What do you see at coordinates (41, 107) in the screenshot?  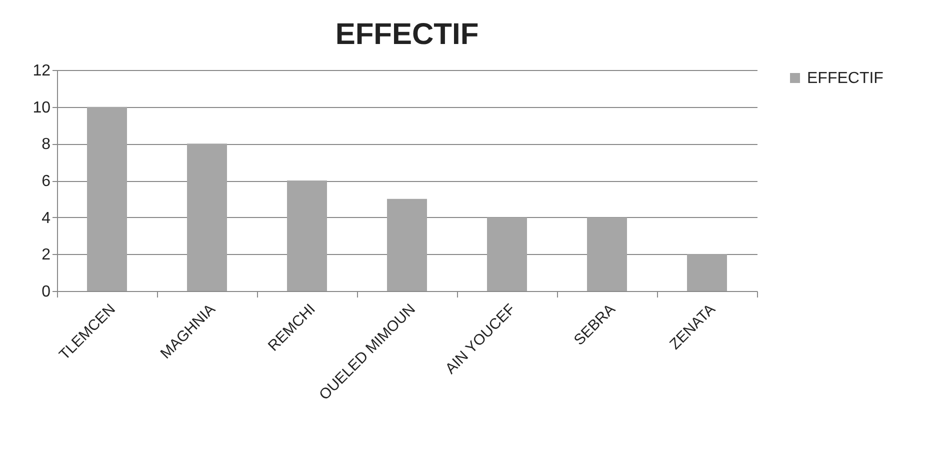 I see `y-tick-label: 10` at bounding box center [41, 107].